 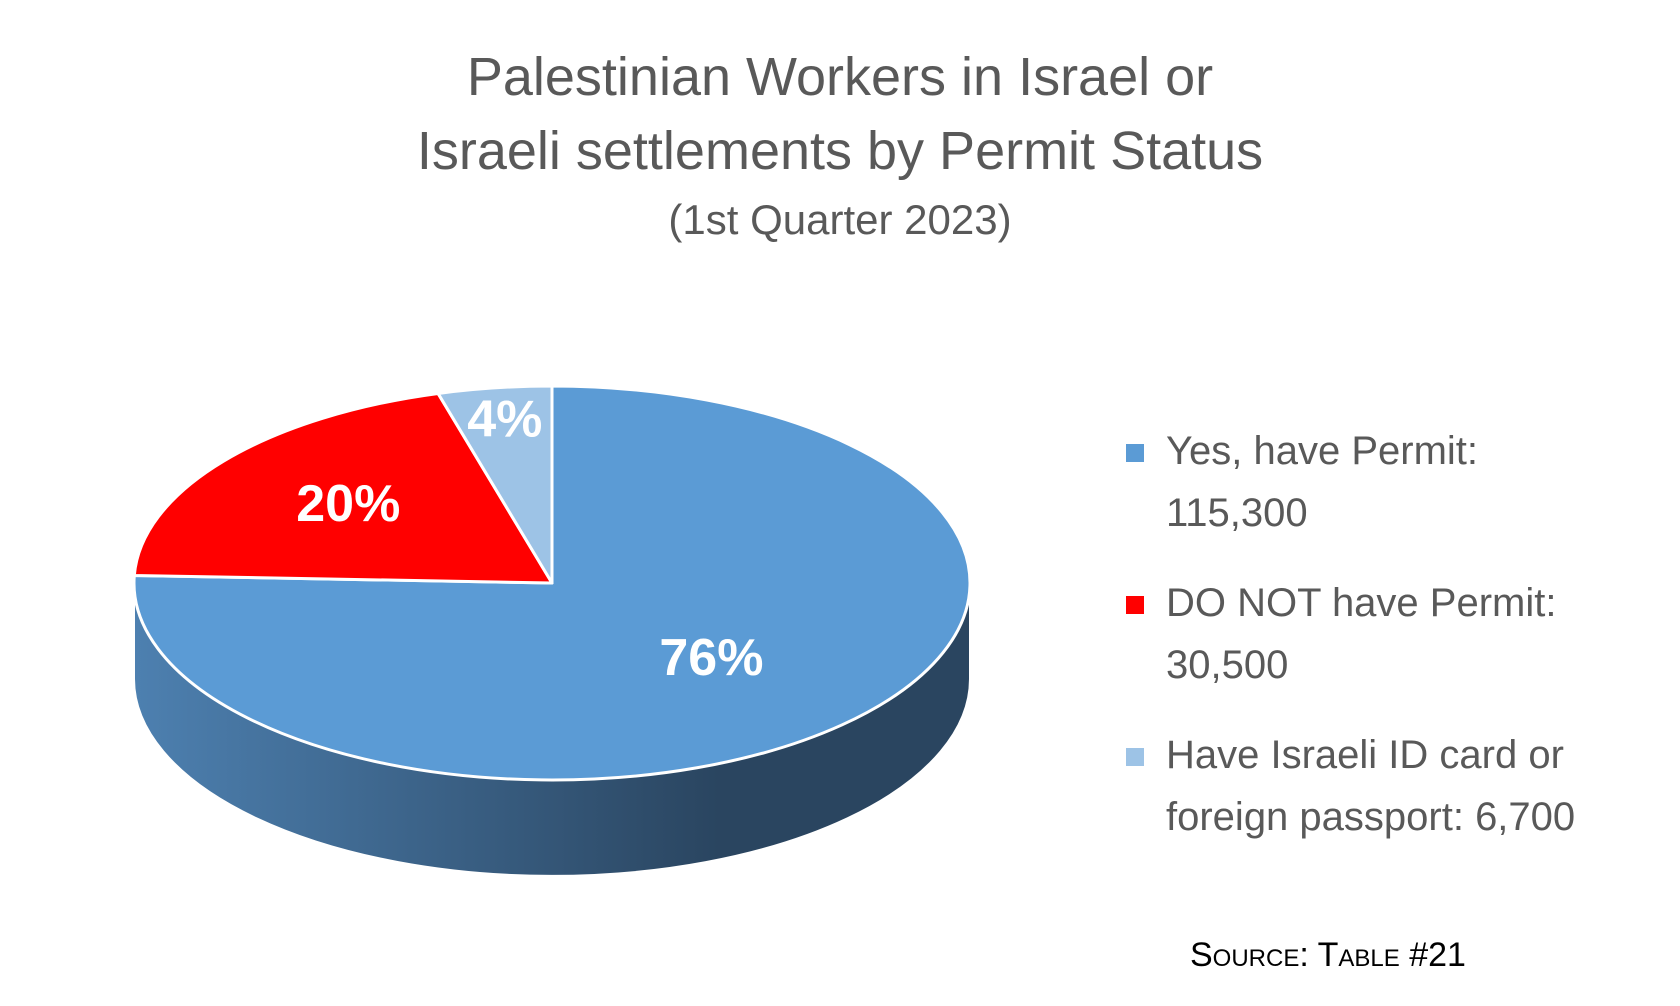 What do you see at coordinates (1371, 817) in the screenshot?
I see `legend-label-id-passport-line2: foreign passport: 6,700` at bounding box center [1371, 817].